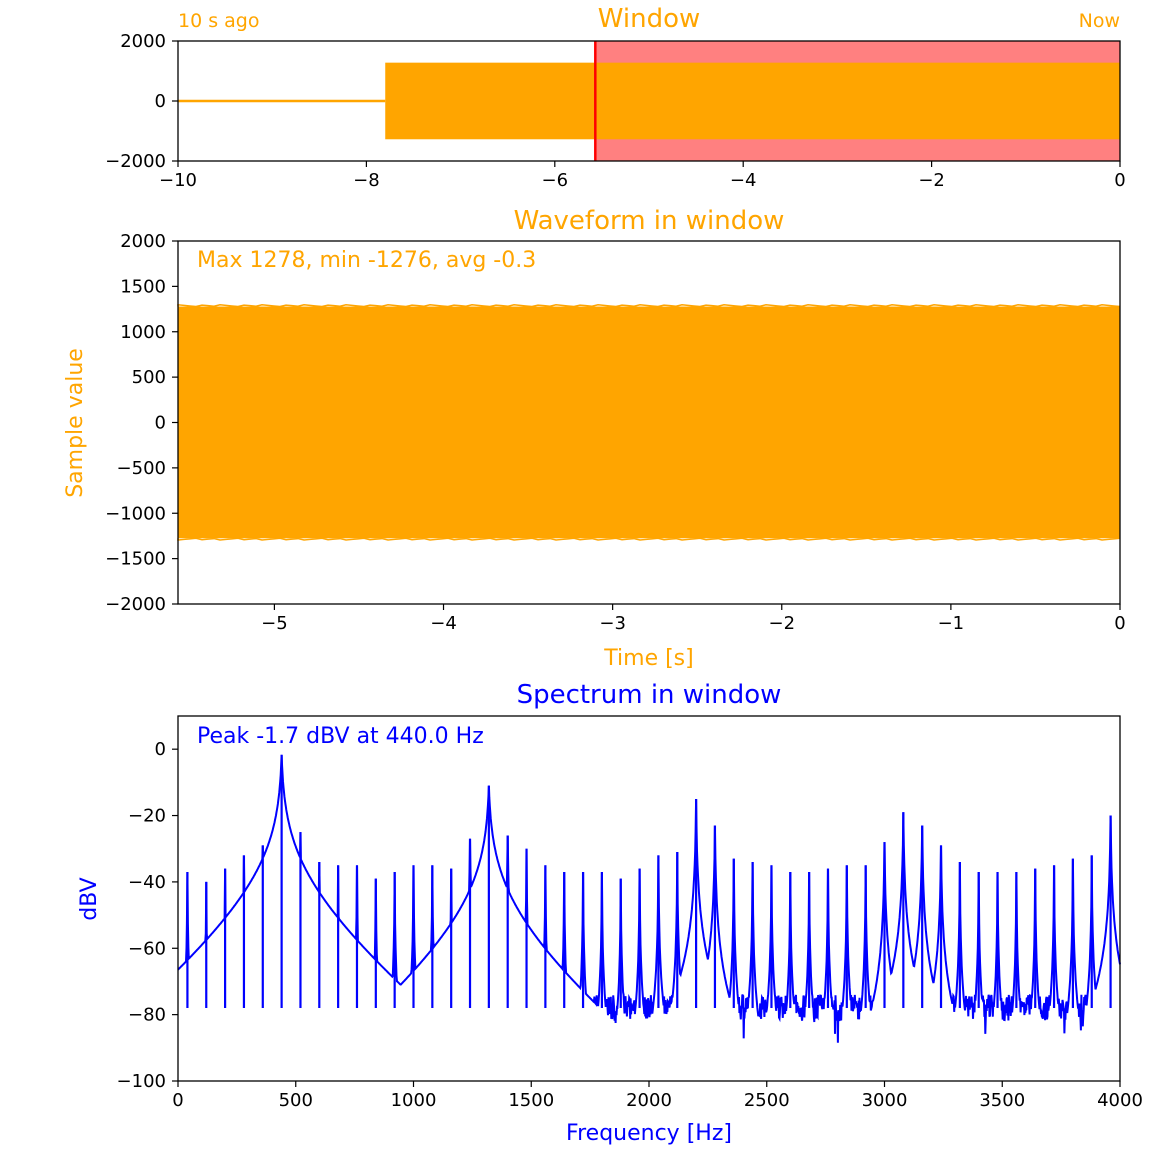 This screenshot has width=1152, height=1152. What do you see at coordinates (147, 882) in the screenshot?
I see `y-tick-label: −40` at bounding box center [147, 882].